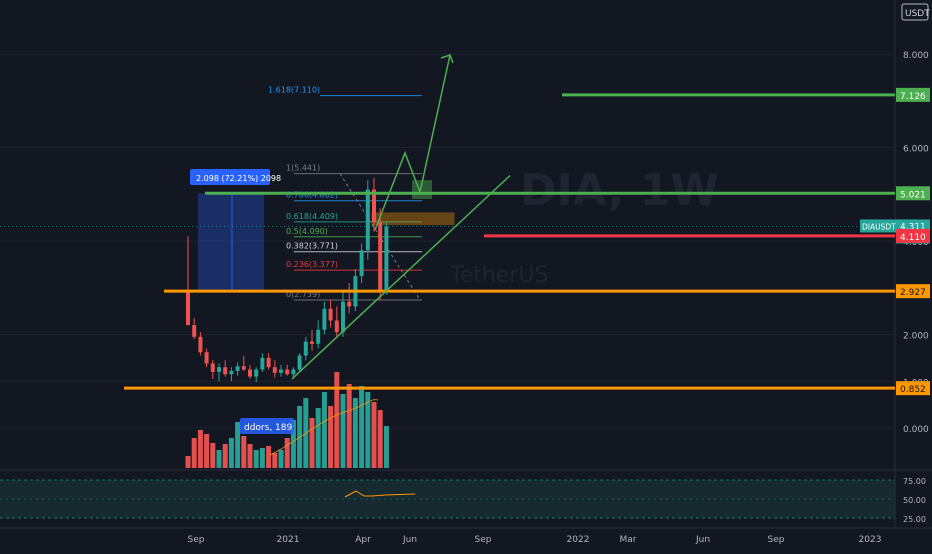  I want to click on level-tag-label: 0.852, so click(913, 390).